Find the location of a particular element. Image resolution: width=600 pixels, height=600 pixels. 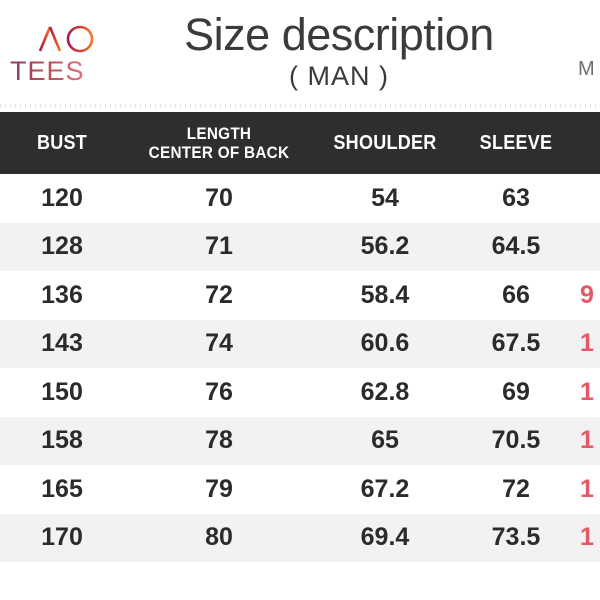

table-row: 158 78 65 70.5 1 is located at coordinates (300, 440).